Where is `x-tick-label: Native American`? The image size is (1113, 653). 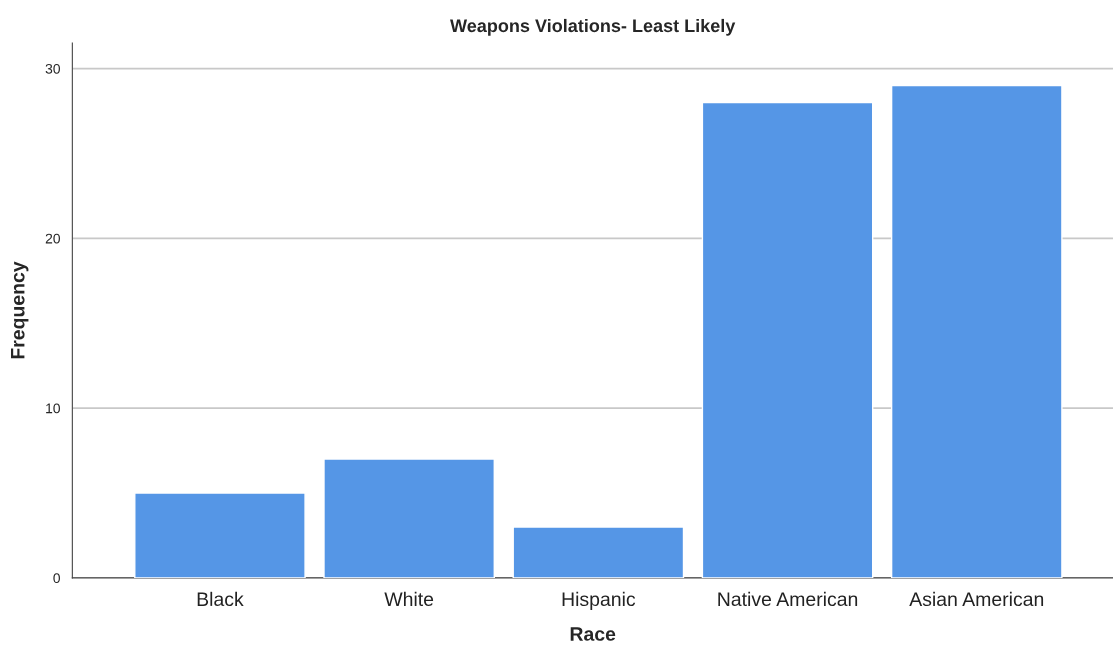 x-tick-label: Native American is located at coordinates (788, 599).